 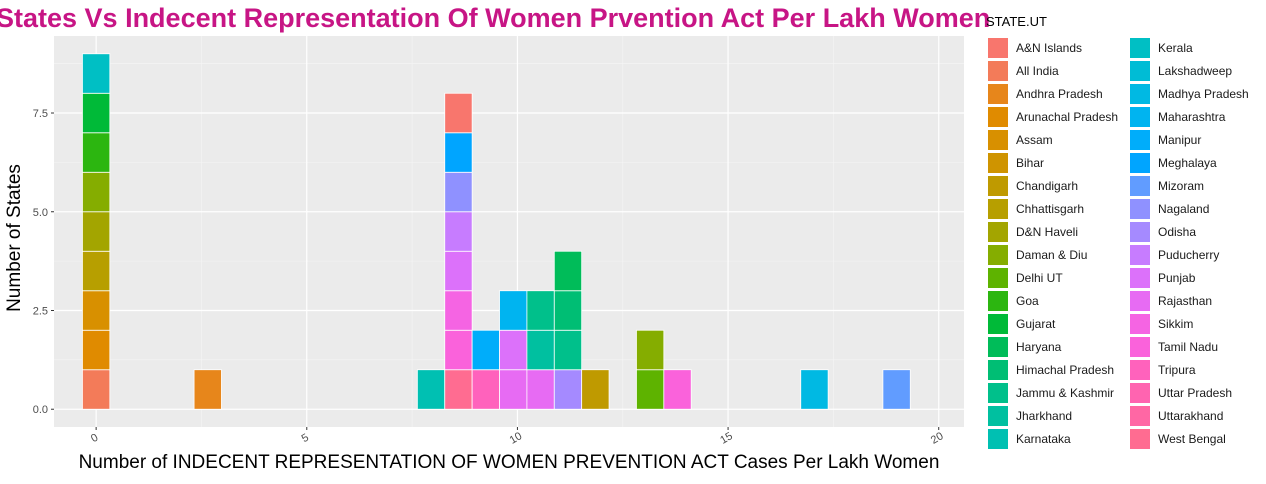 What do you see at coordinates (1181, 186) in the screenshot?
I see `legend-label: Mizoram` at bounding box center [1181, 186].